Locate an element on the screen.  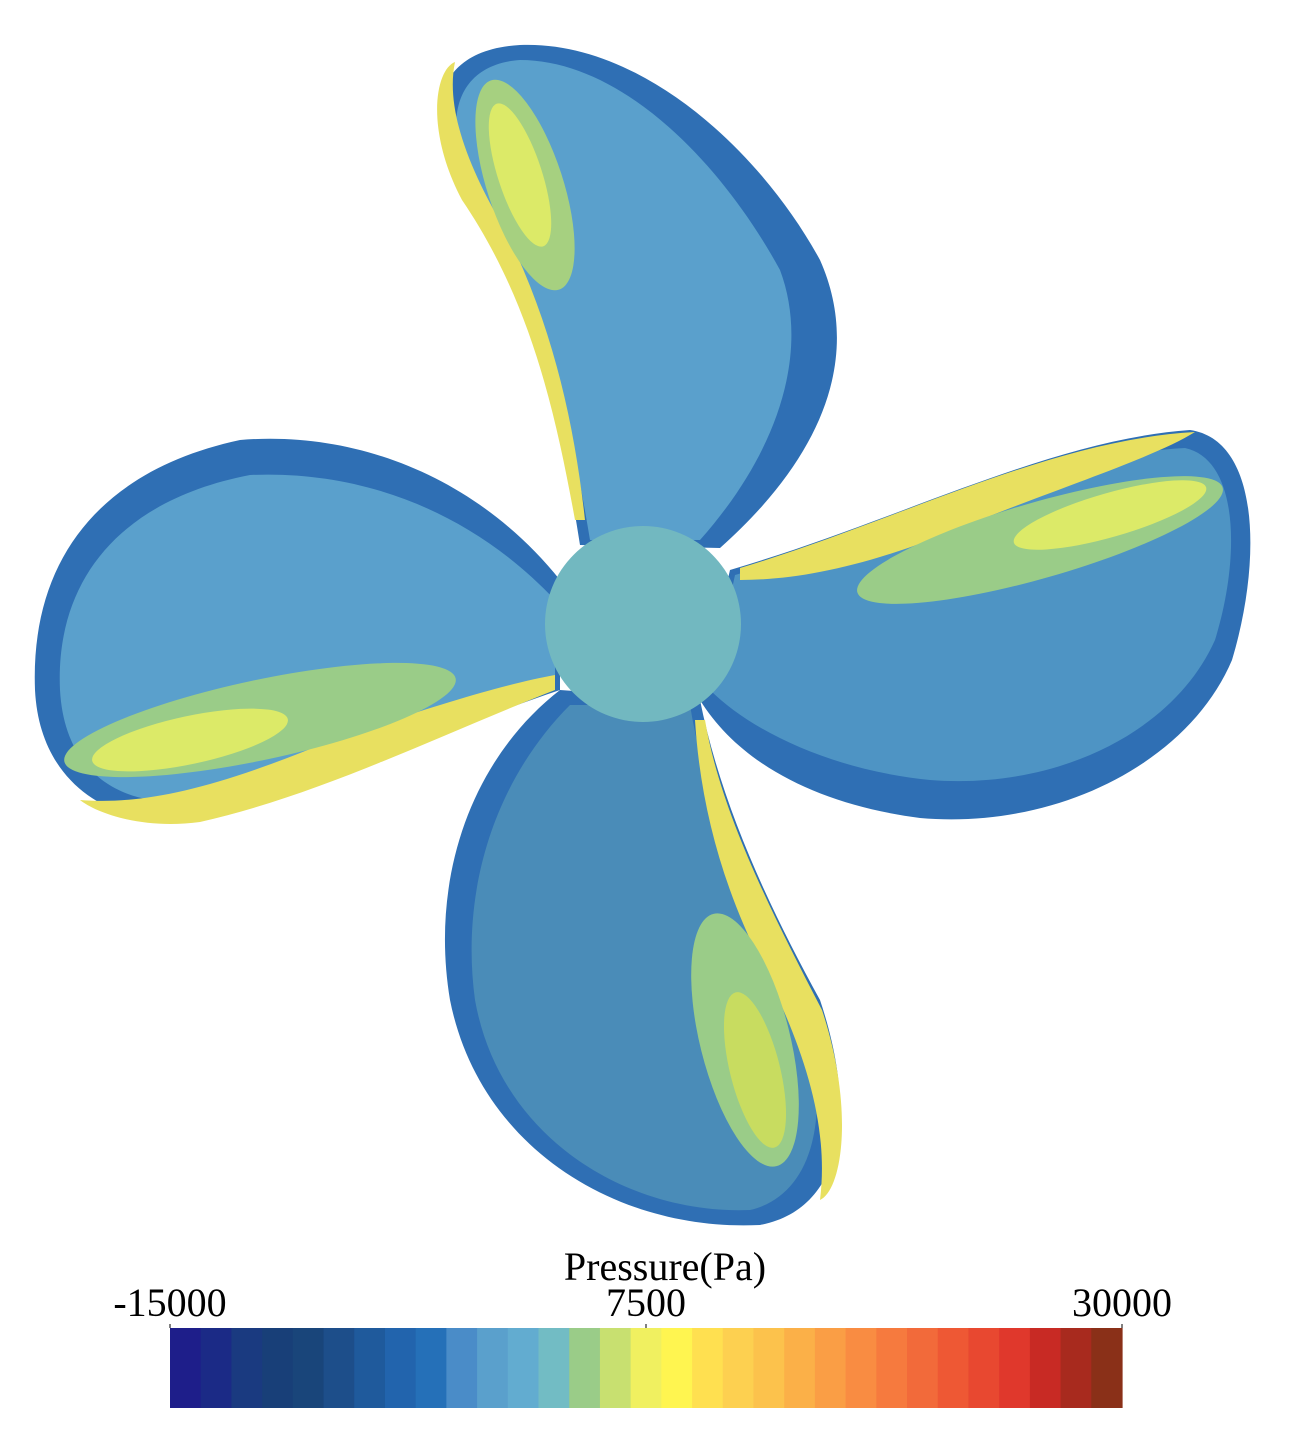
colorbar-tick-label: -15000 is located at coordinates (169, 1302).